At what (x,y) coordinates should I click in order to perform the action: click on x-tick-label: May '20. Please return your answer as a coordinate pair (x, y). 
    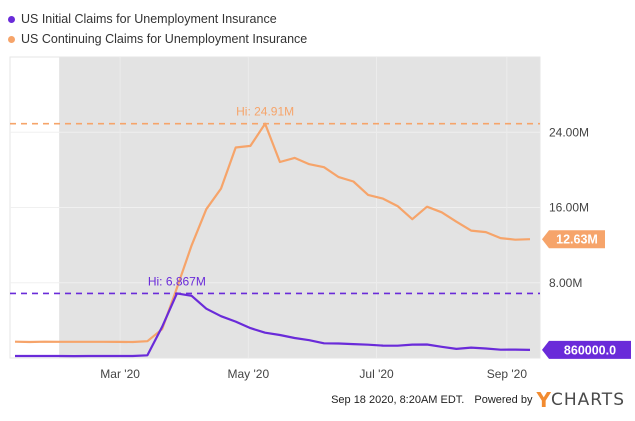
    Looking at the image, I should click on (248, 374).